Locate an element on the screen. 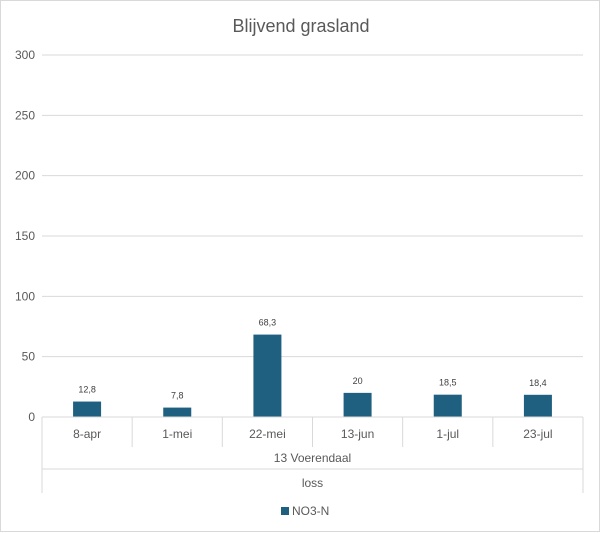 Image resolution: width=600 pixels, height=533 pixels. x-category-label: 8-apr is located at coordinates (87, 434).